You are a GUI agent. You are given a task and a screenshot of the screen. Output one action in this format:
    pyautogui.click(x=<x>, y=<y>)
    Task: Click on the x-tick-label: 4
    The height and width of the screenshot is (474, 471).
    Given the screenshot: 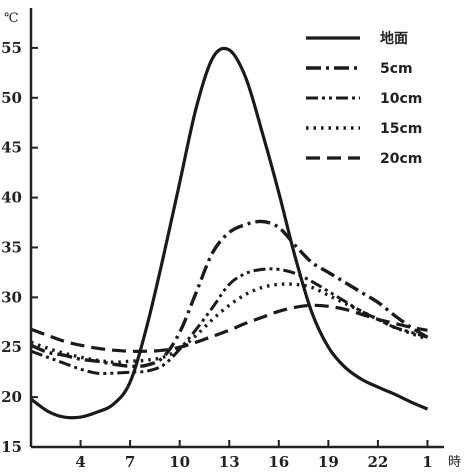 What is the action you would take?
    pyautogui.click(x=80, y=462)
    